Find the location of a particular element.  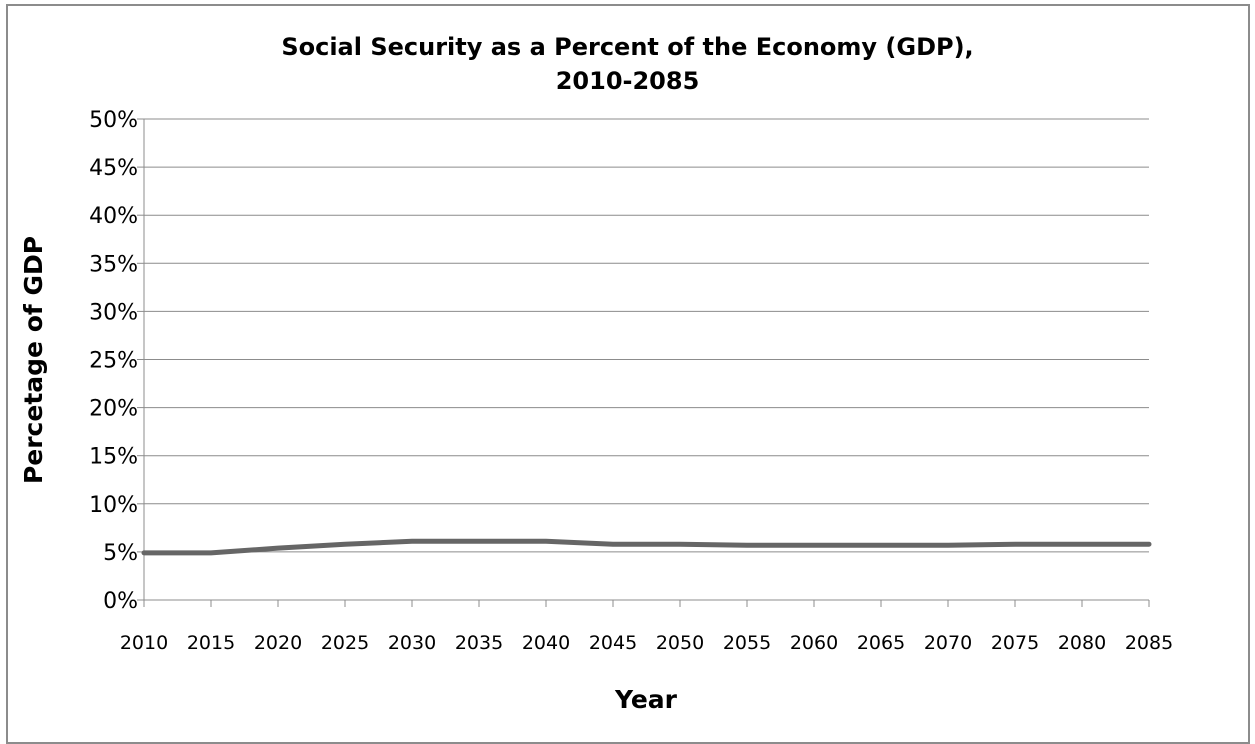

x-tick-label: 2055 is located at coordinates (747, 643).